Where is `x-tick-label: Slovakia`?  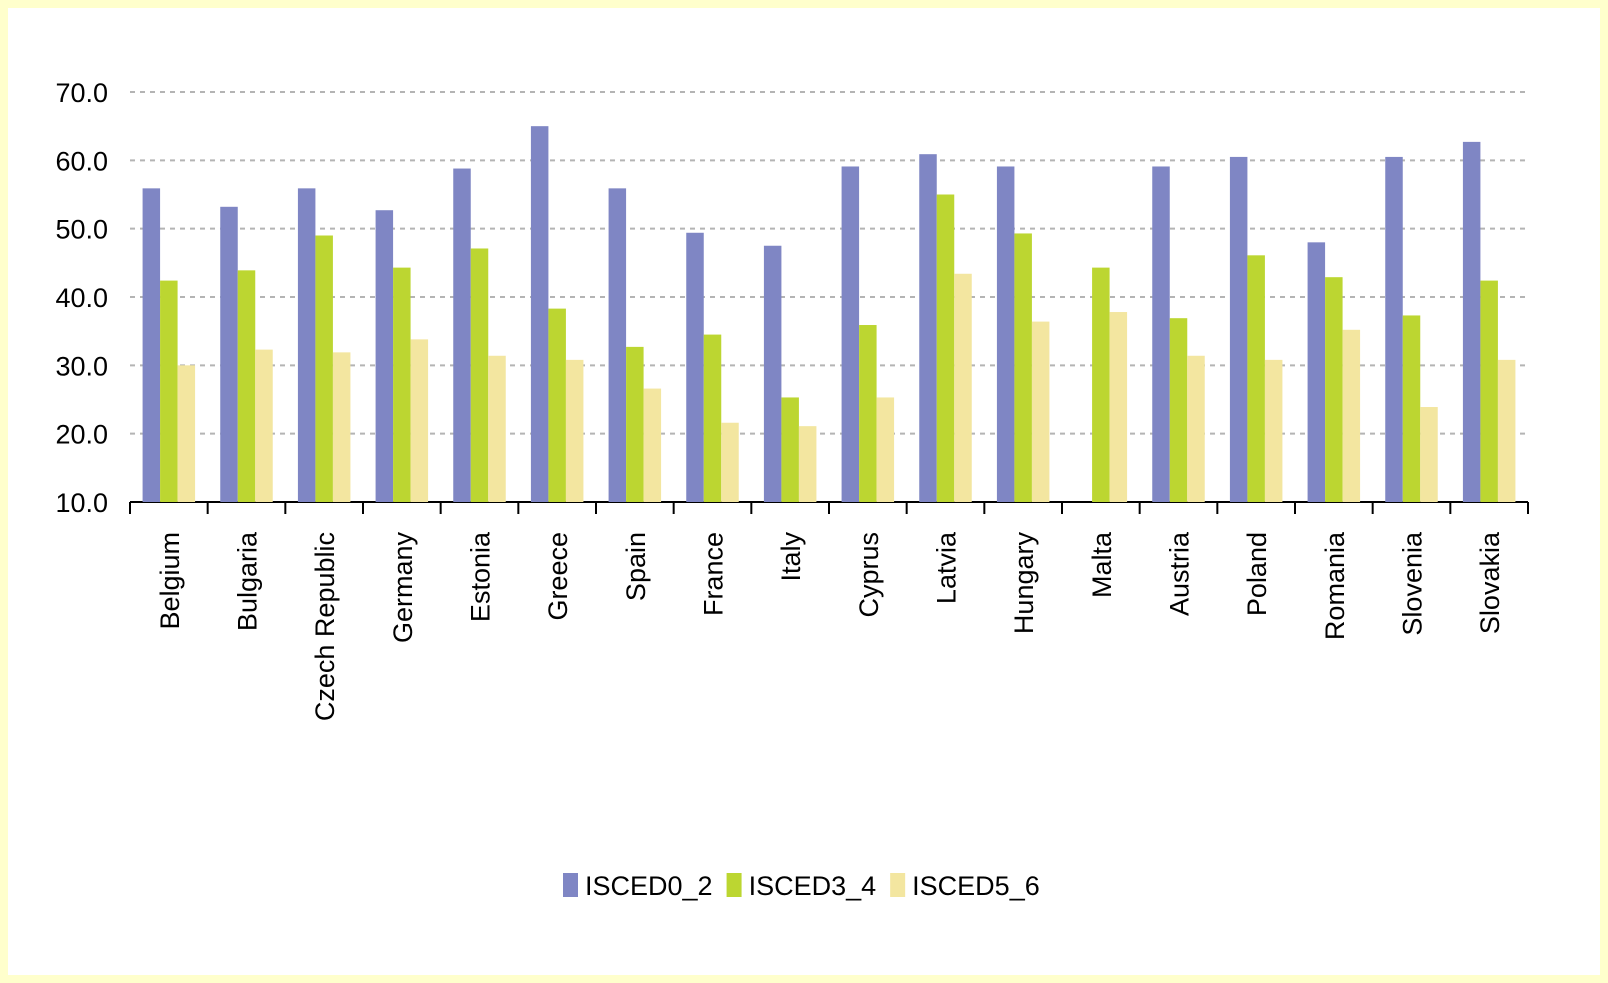
x-tick-label: Slovakia is located at coordinates (1490, 582).